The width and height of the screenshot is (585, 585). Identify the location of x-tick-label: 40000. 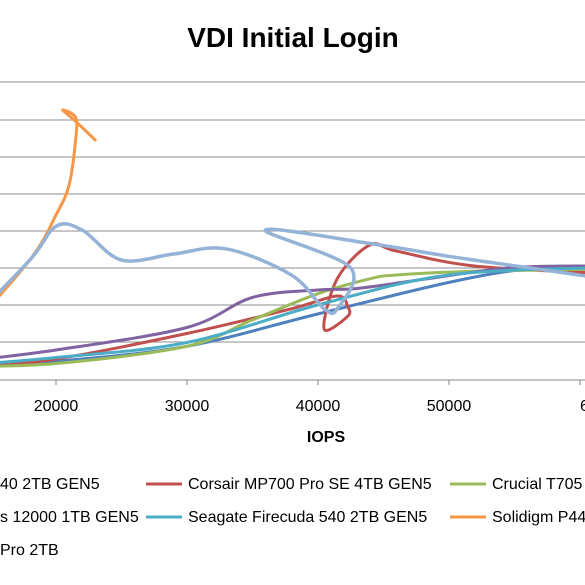
(318, 406).